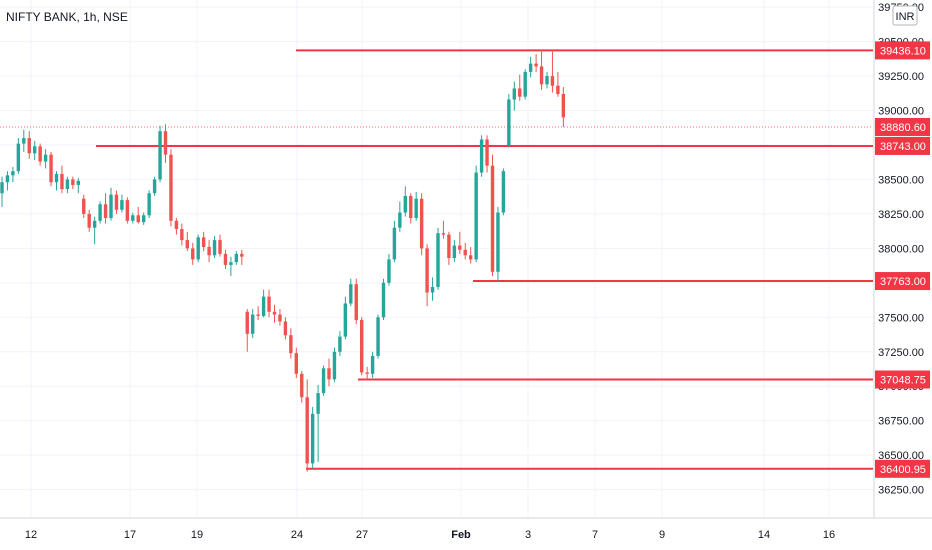  I want to click on current-price-label: 38880.60, so click(902, 126).